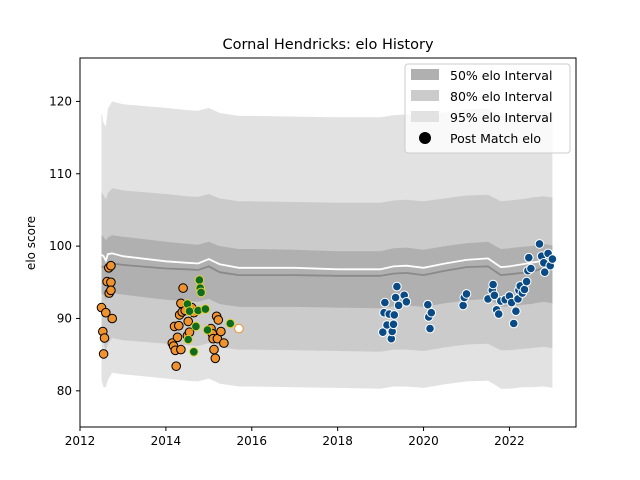 The height and width of the screenshot is (480, 640). I want to click on x-axis-ticks: 2012 2014 2016 2018 2020 2022, so click(295, 437).